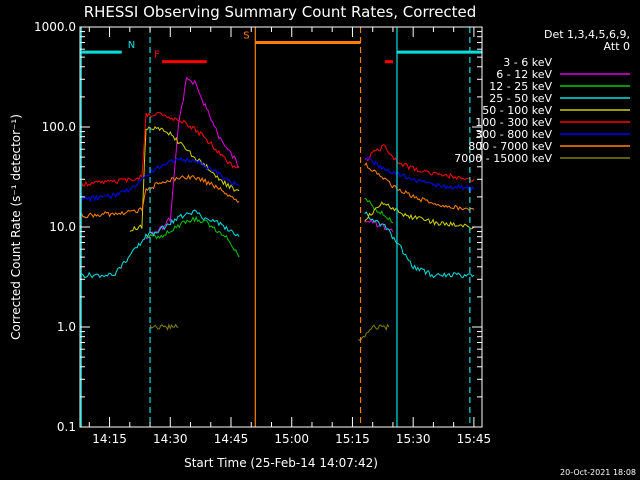  What do you see at coordinates (59, 127) in the screenshot?
I see `y-tick-label-3: 100.0` at bounding box center [59, 127].